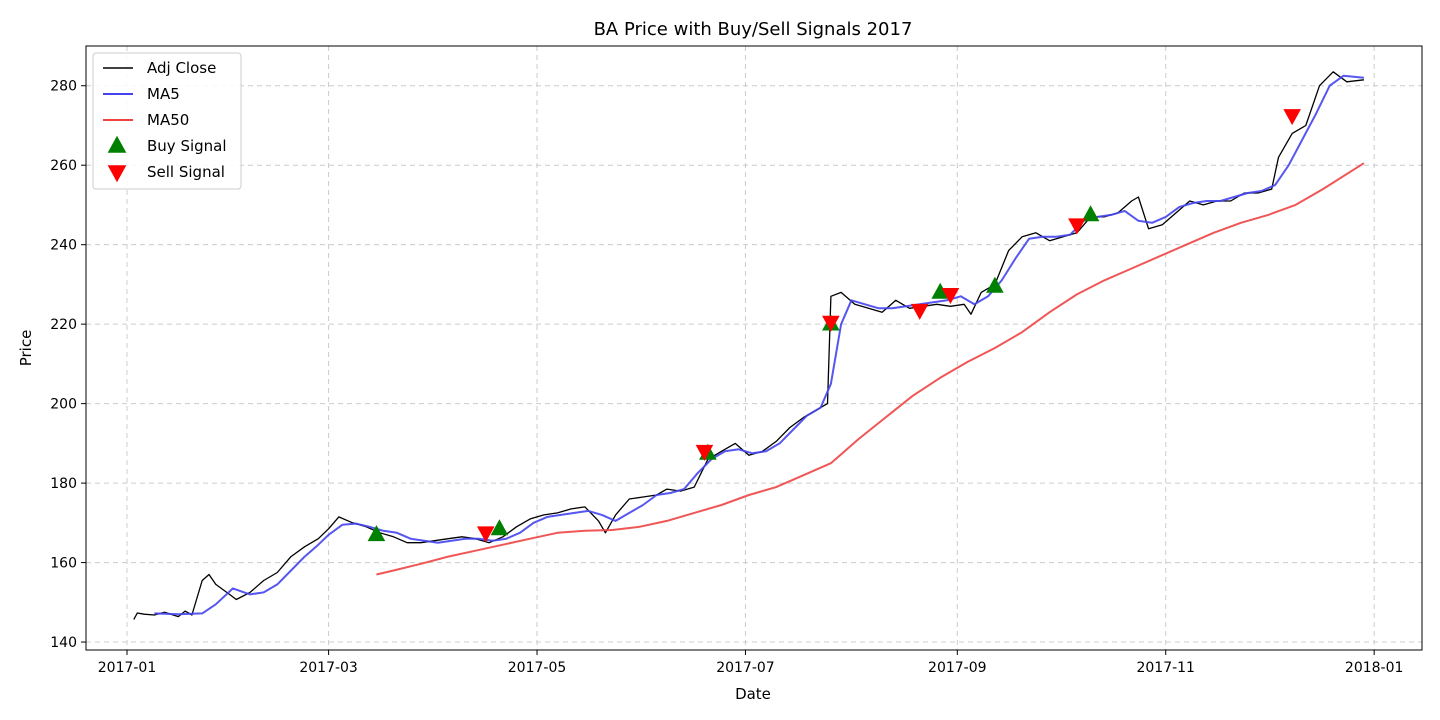  I want to click on legend: Adj Close MA5 MA50 Buy Signal Sell Signal, so click(167, 121).